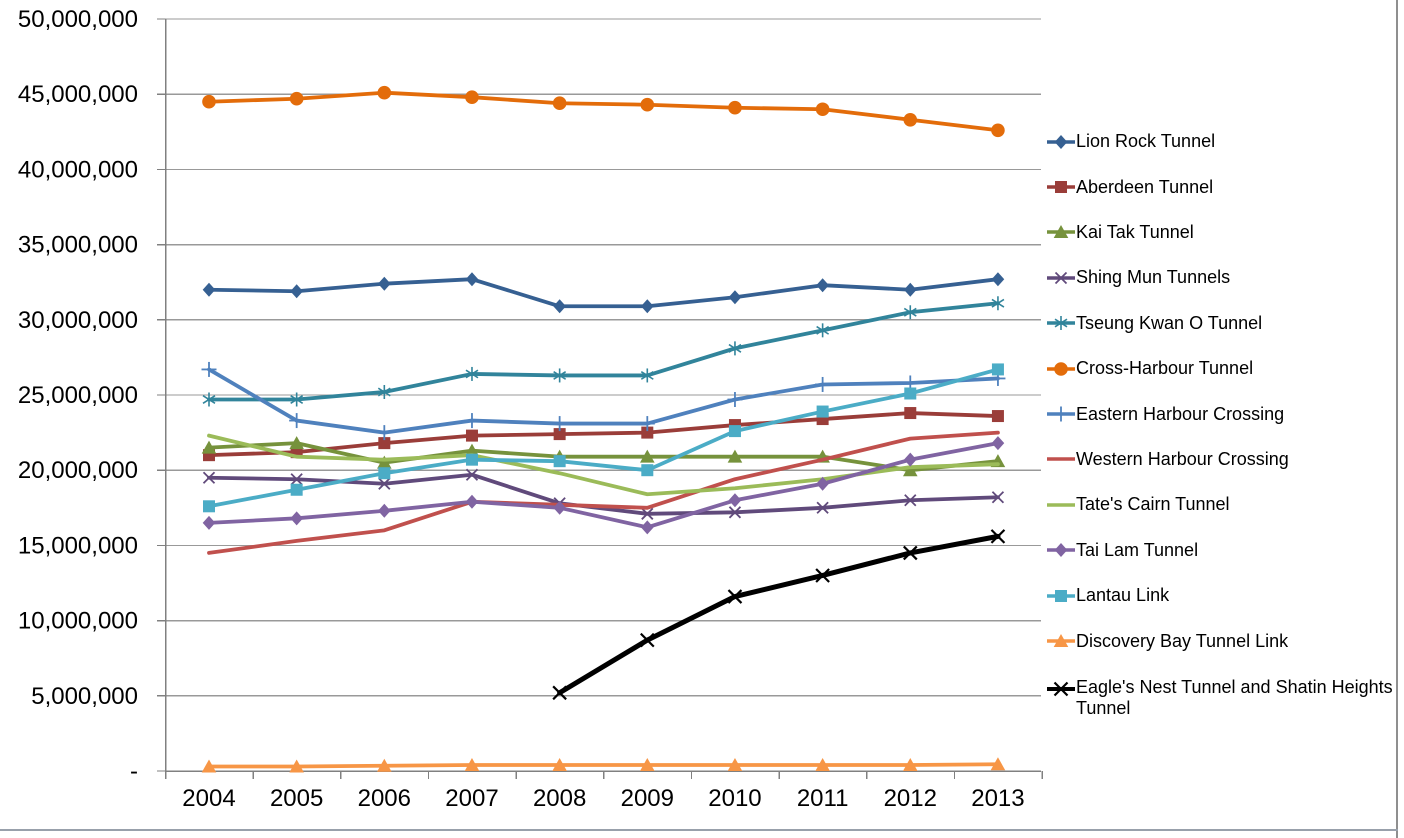 The height and width of the screenshot is (838, 1404). I want to click on legend-item-tseung-kwan-o-tunnel: Tseung Kwan O Tunnel, so click(1222, 323).